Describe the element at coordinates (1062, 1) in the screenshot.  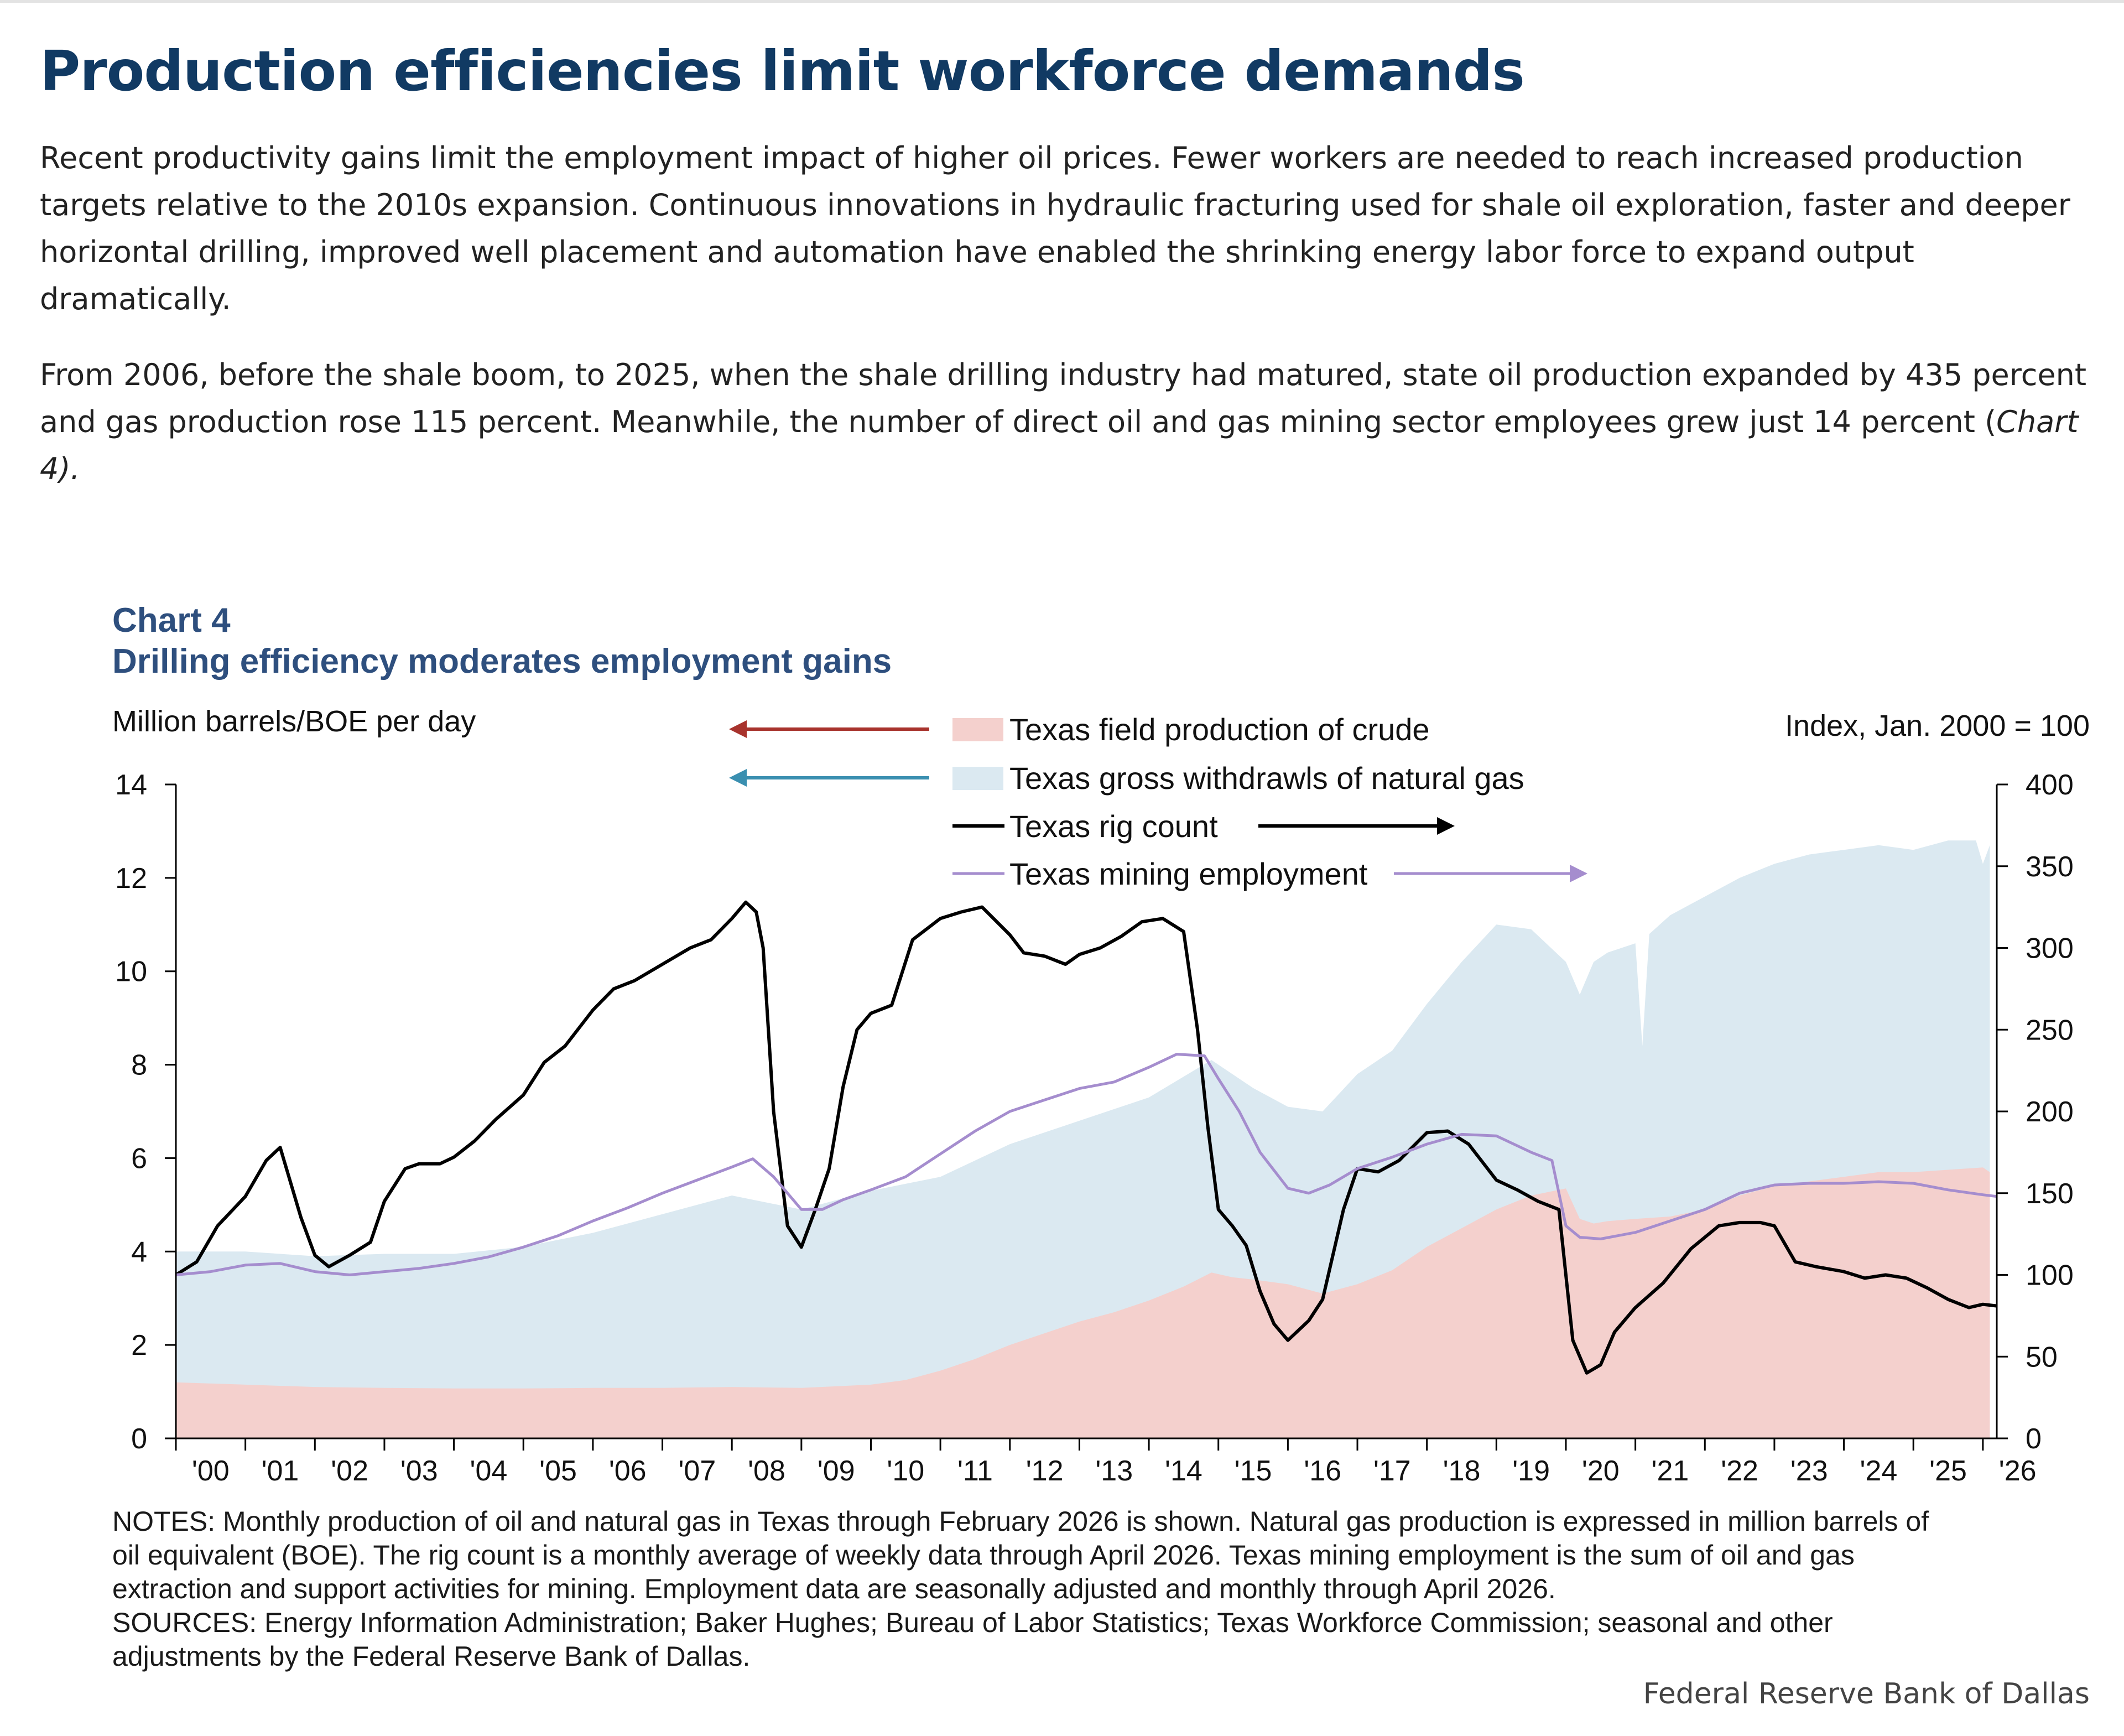
I see `top-divider` at that location.